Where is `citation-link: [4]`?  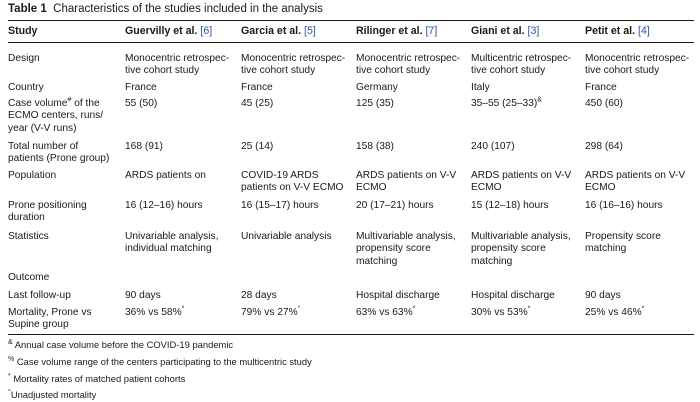
citation-link: [4] is located at coordinates (644, 31).